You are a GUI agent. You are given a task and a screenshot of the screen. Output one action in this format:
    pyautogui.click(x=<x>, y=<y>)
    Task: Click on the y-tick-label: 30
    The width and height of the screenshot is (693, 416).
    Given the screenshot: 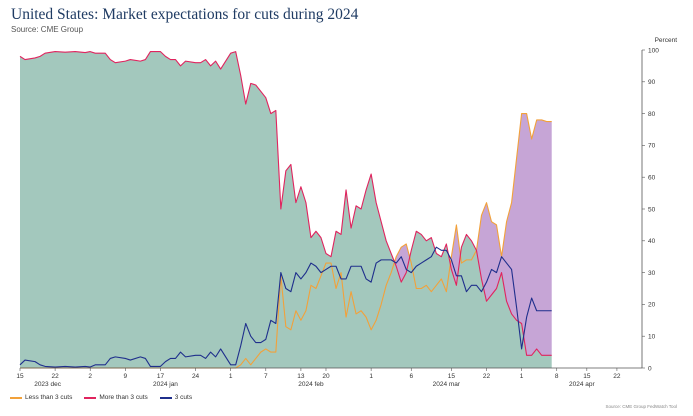 What is the action you would take?
    pyautogui.click(x=652, y=273)
    